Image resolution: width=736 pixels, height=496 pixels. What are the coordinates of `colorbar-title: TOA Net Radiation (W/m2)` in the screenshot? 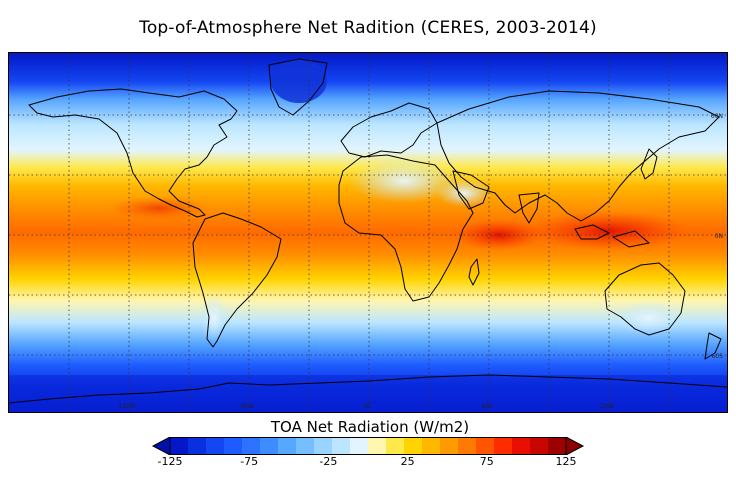 It's located at (370, 427).